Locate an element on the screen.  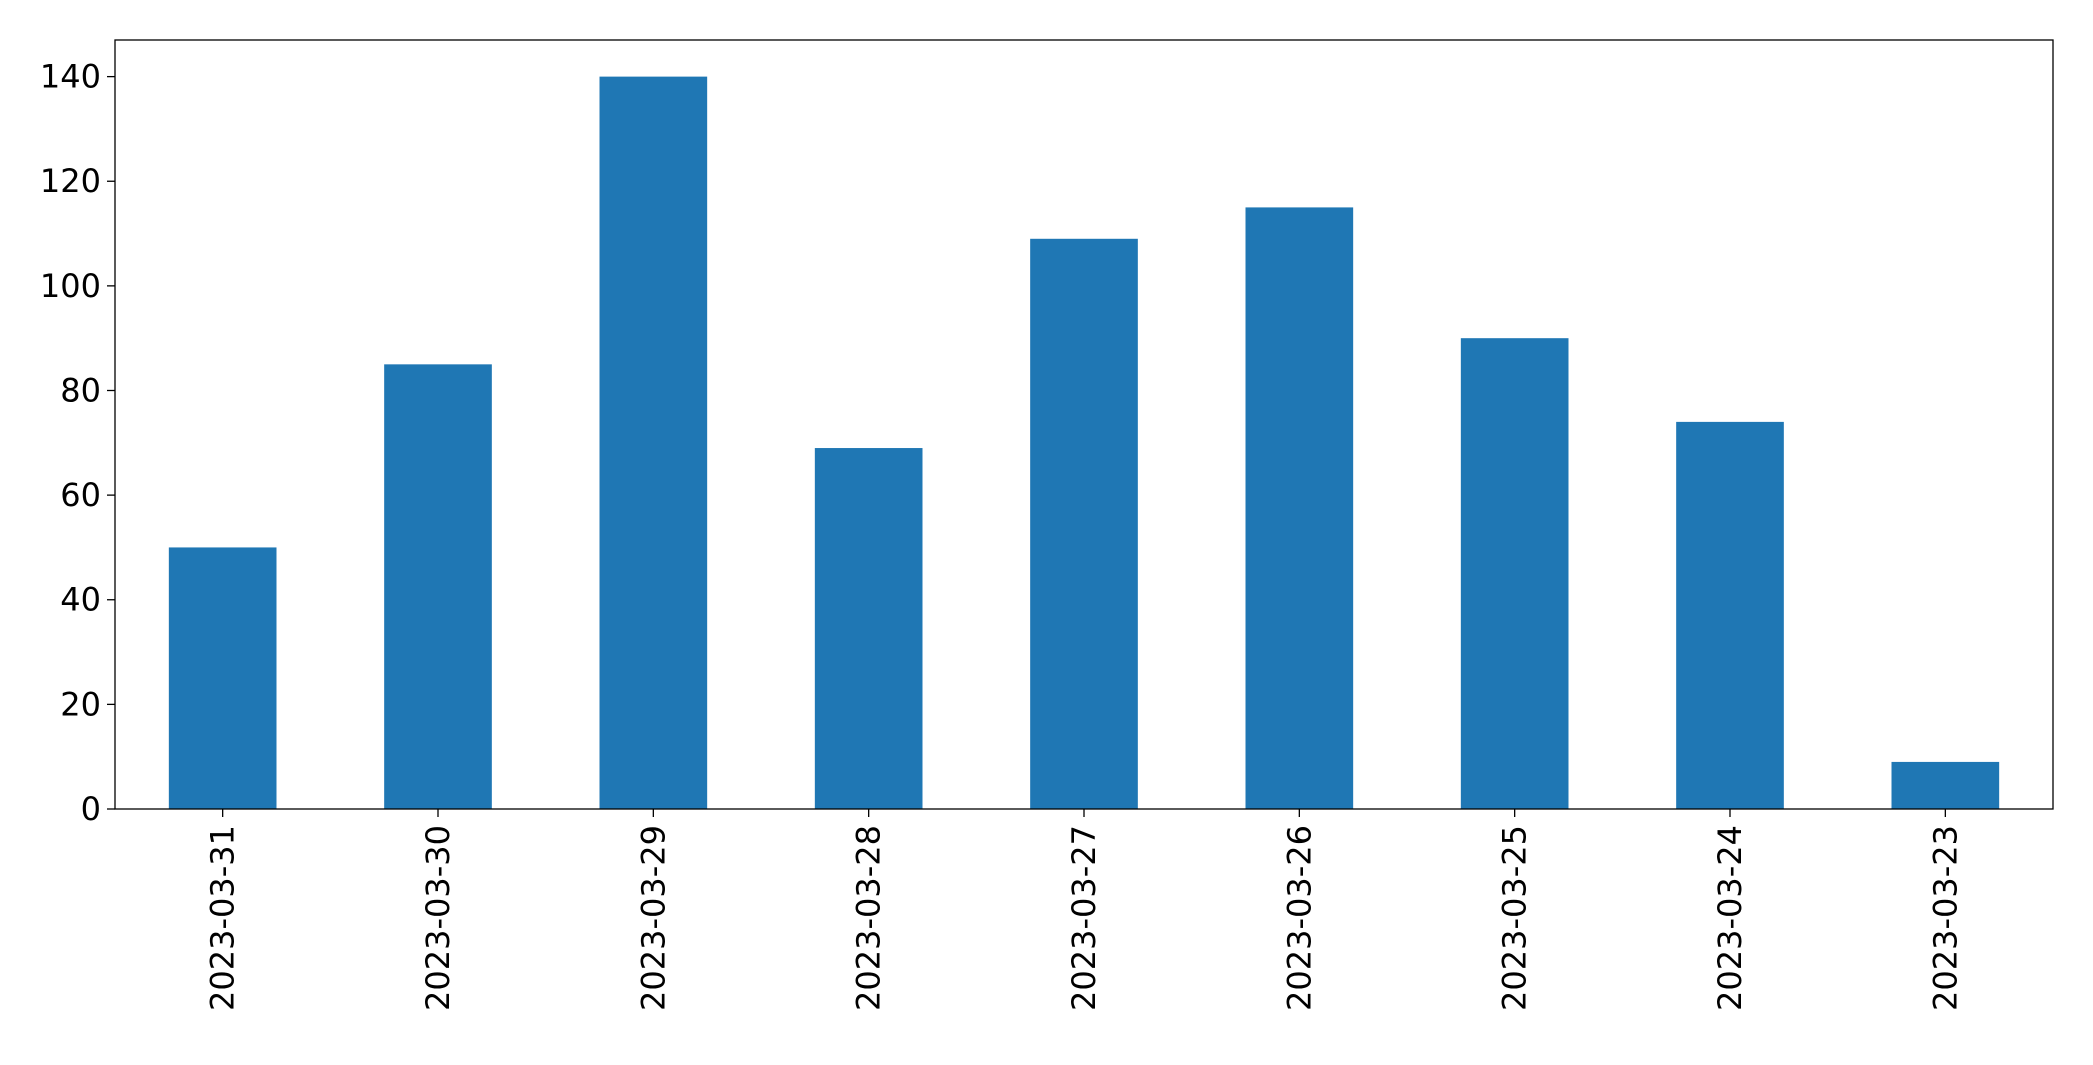
x-tick-label: 2023-03-31 is located at coordinates (223, 918).